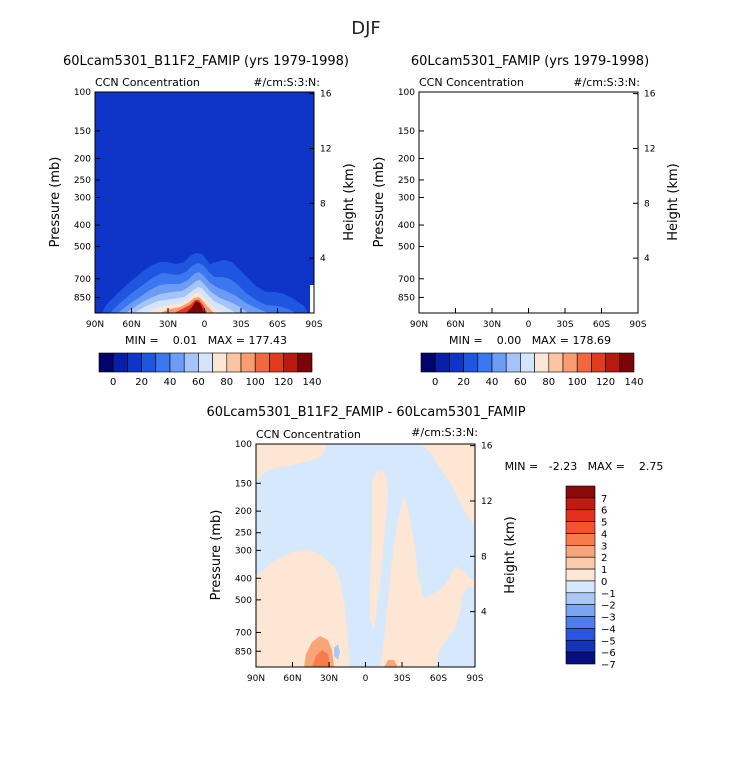  What do you see at coordinates (243, 512) in the screenshot?
I see `y-tick-label: 200` at bounding box center [243, 512].